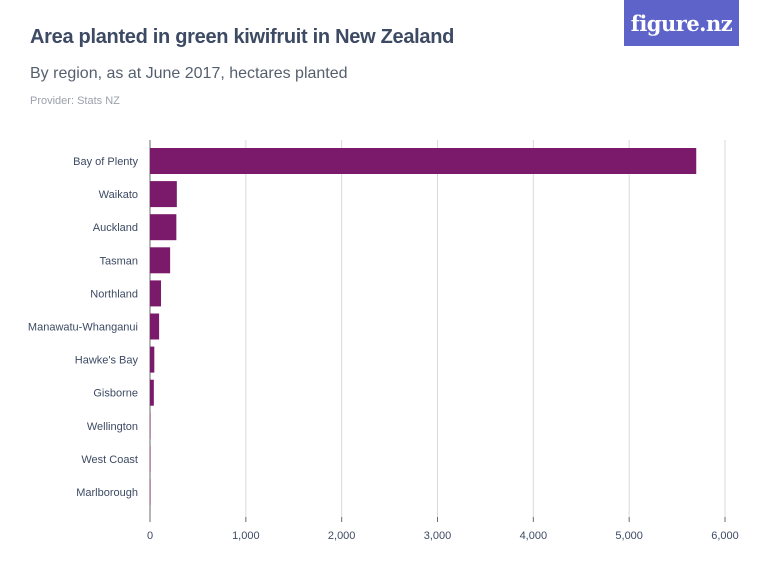 This screenshot has width=770, height=578. Describe the element at coordinates (118, 195) in the screenshot. I see `category-label: Waikato` at that location.